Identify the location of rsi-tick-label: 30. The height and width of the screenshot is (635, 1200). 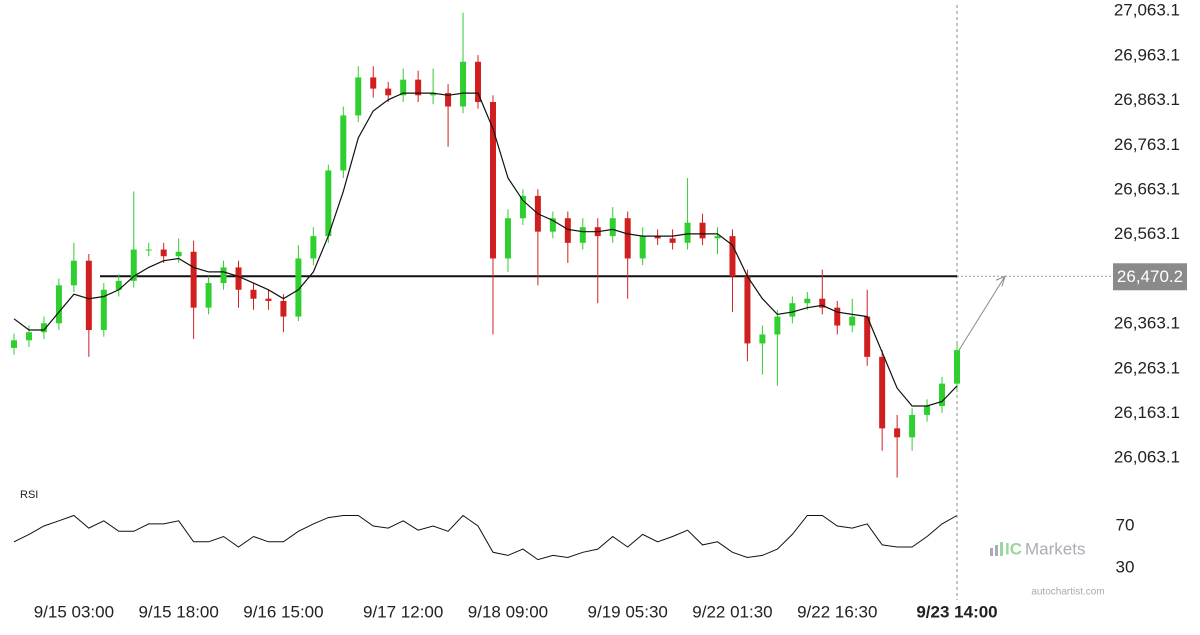
(1125, 566).